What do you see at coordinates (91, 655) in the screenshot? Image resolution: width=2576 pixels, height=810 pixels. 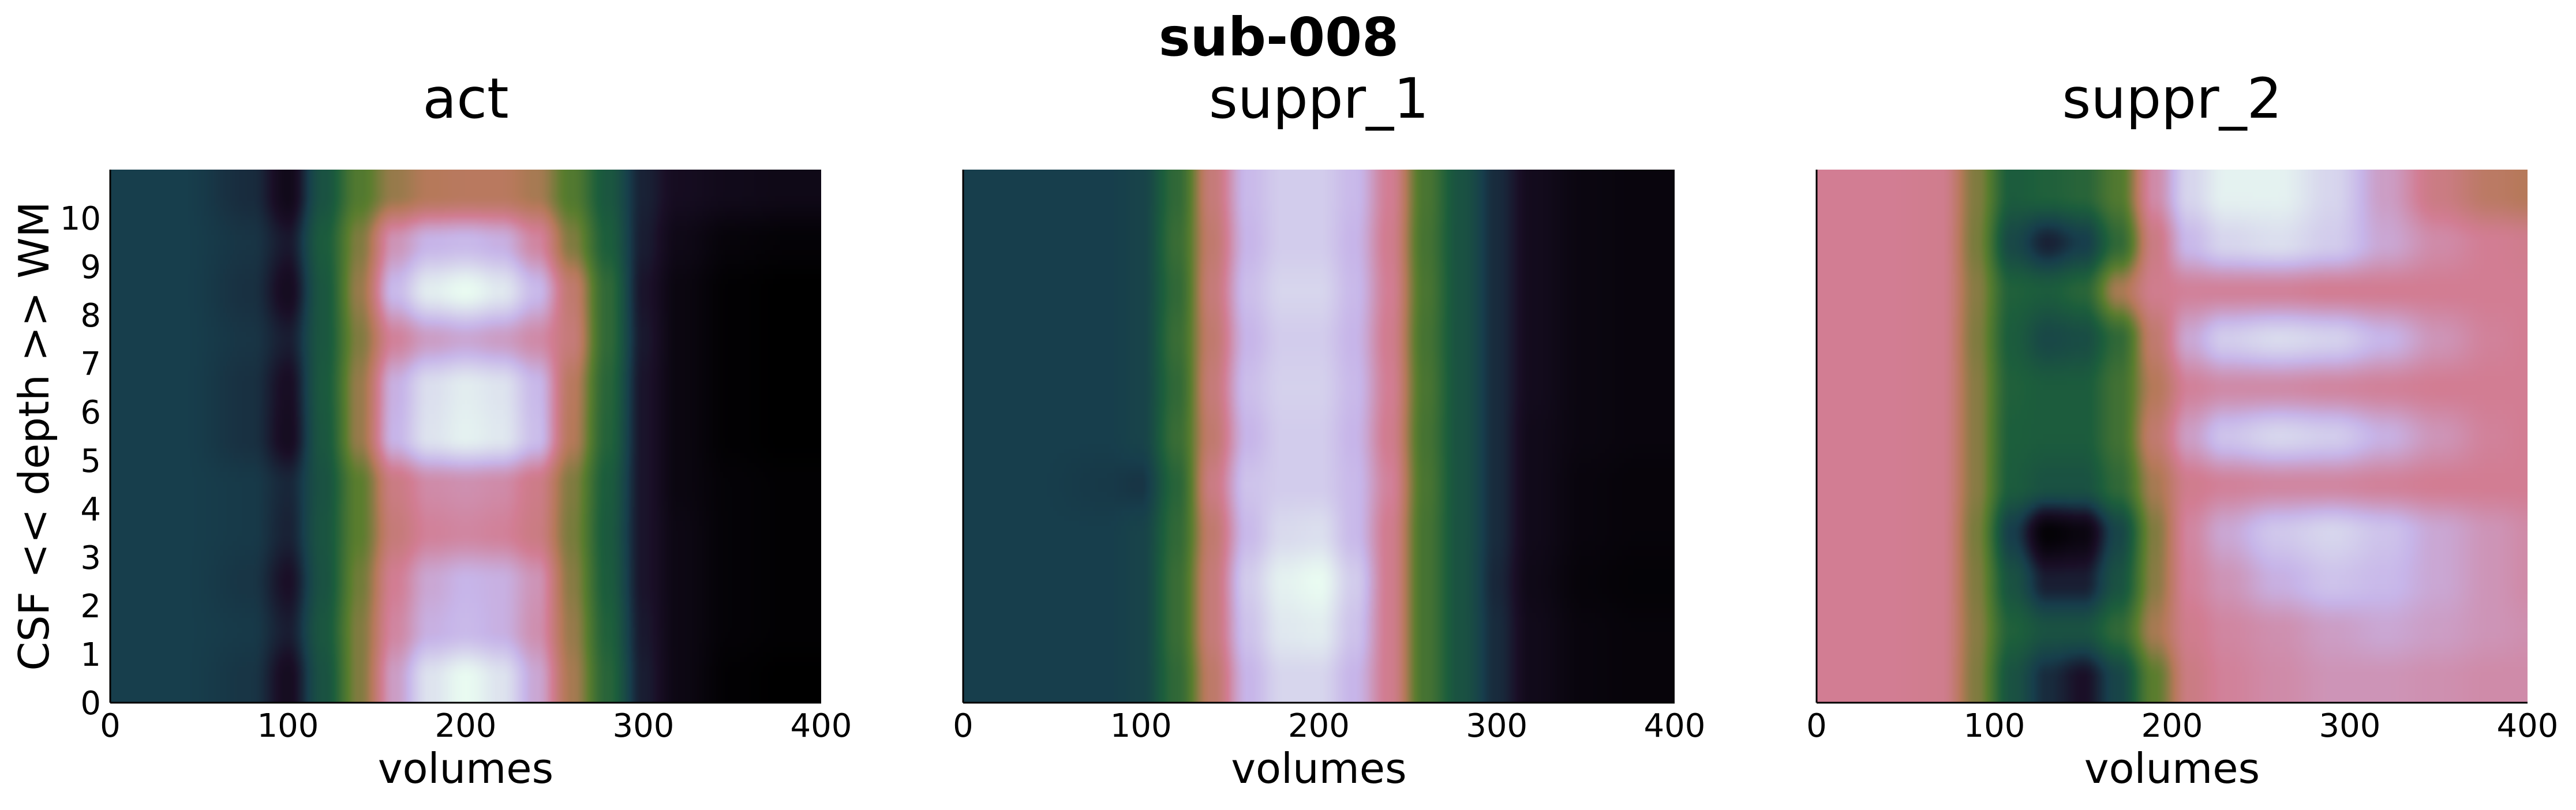 I see `y-tick-label: 1` at bounding box center [91, 655].